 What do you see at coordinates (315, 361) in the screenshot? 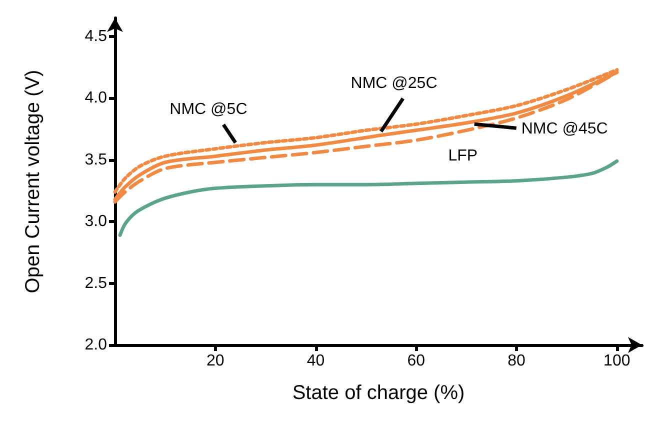
I see `x-tick-label: 40` at bounding box center [315, 361].